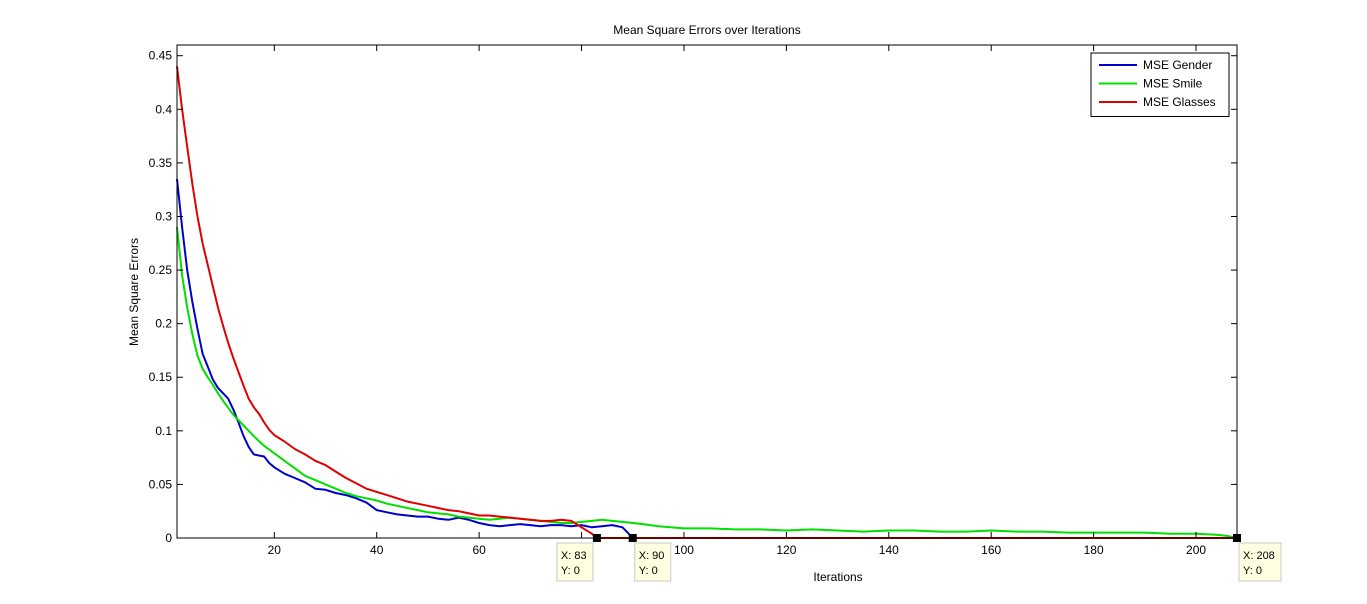 The image size is (1367, 604). I want to click on datatip: X: 83 Y: 0, so click(578, 558).